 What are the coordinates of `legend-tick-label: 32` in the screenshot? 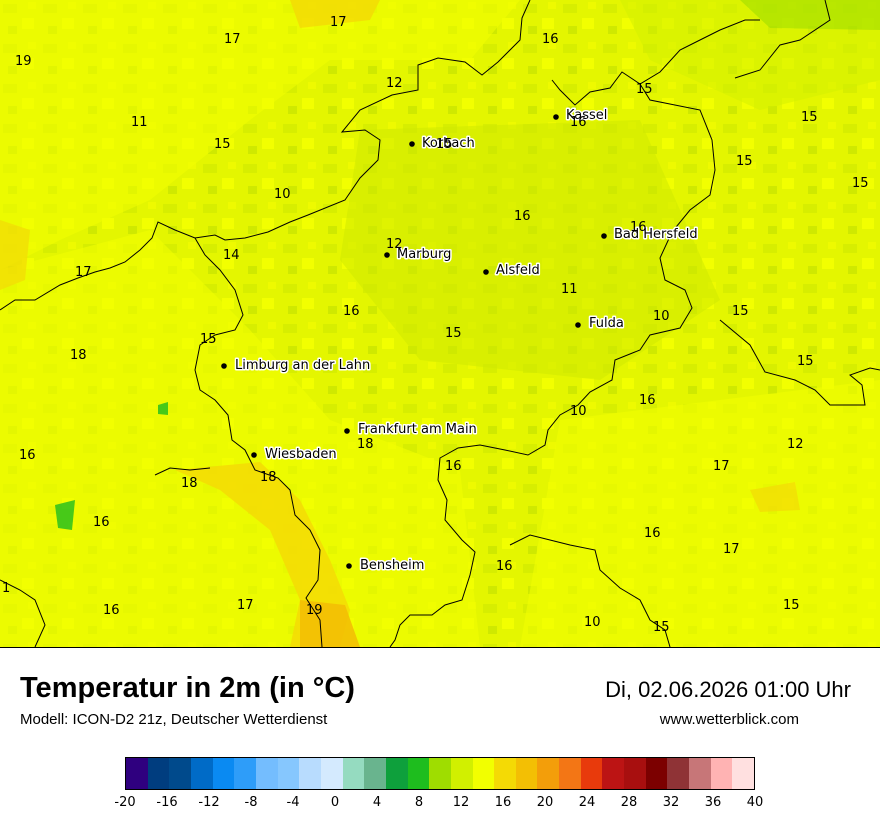 It's located at (671, 802).